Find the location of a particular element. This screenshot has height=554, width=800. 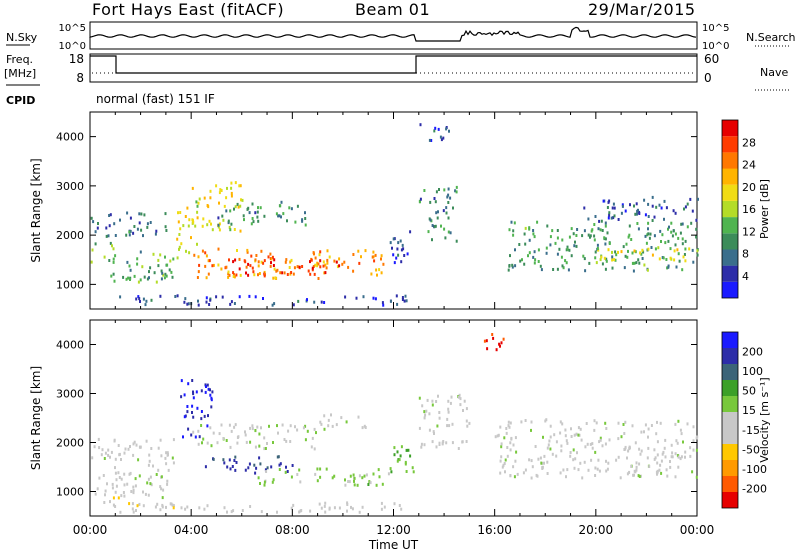

nave-label: Nave is located at coordinates (774, 72).